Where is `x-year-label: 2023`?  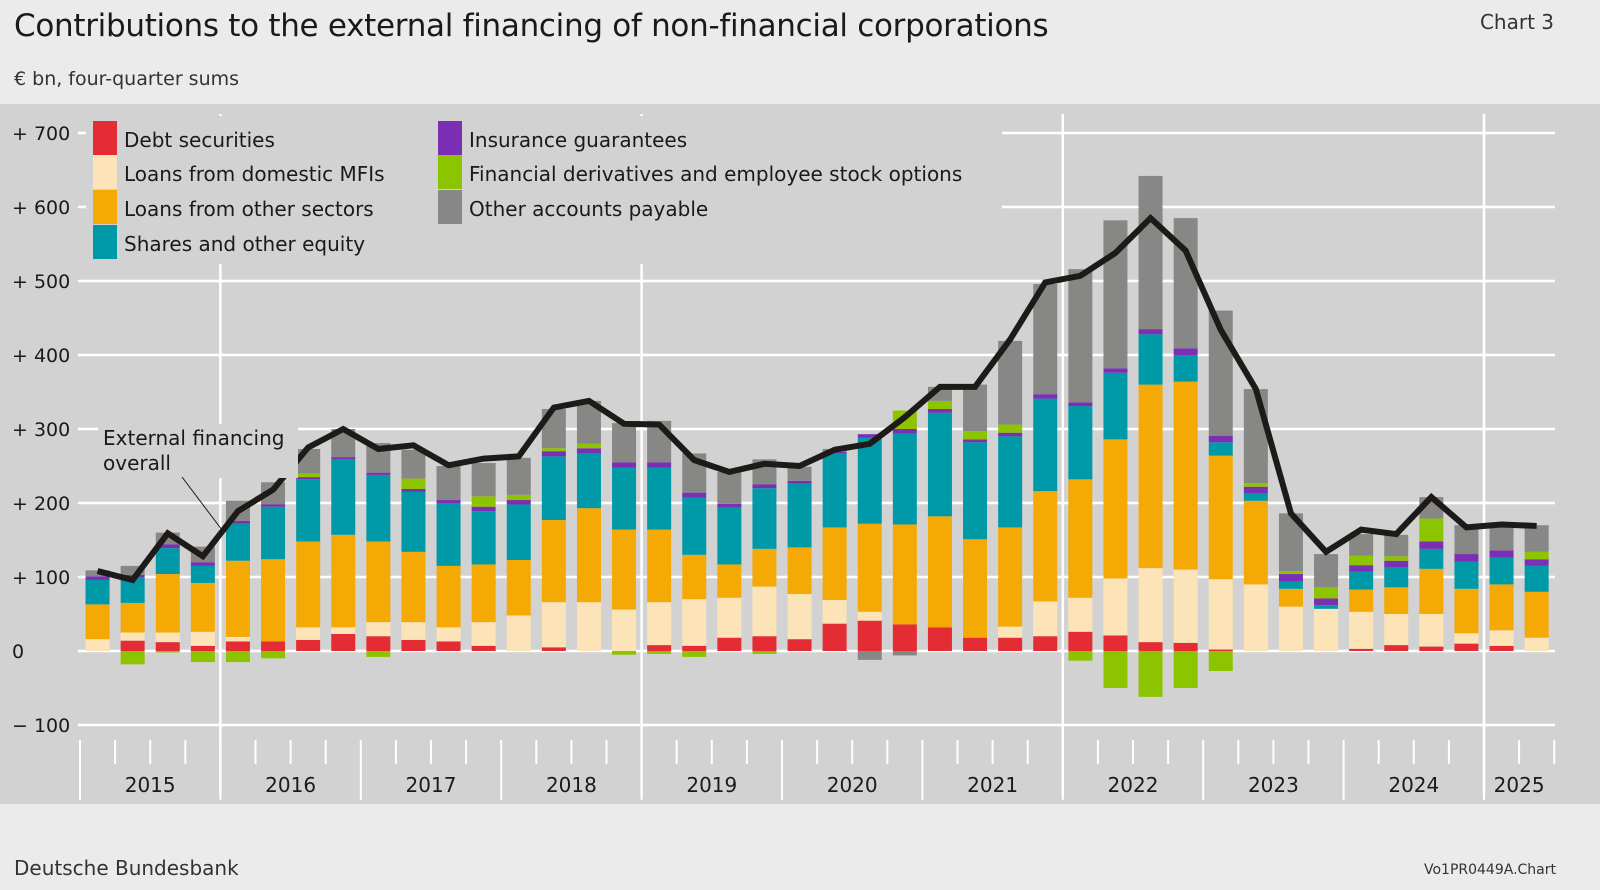
x-year-label: 2023 is located at coordinates (1273, 785).